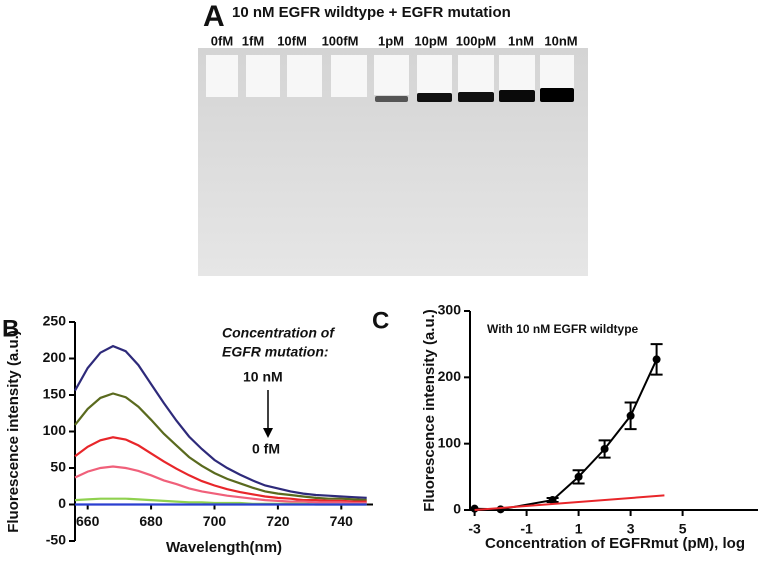 The height and width of the screenshot is (563, 761). What do you see at coordinates (683, 529) in the screenshot?
I see `x-tick-label: 5` at bounding box center [683, 529].